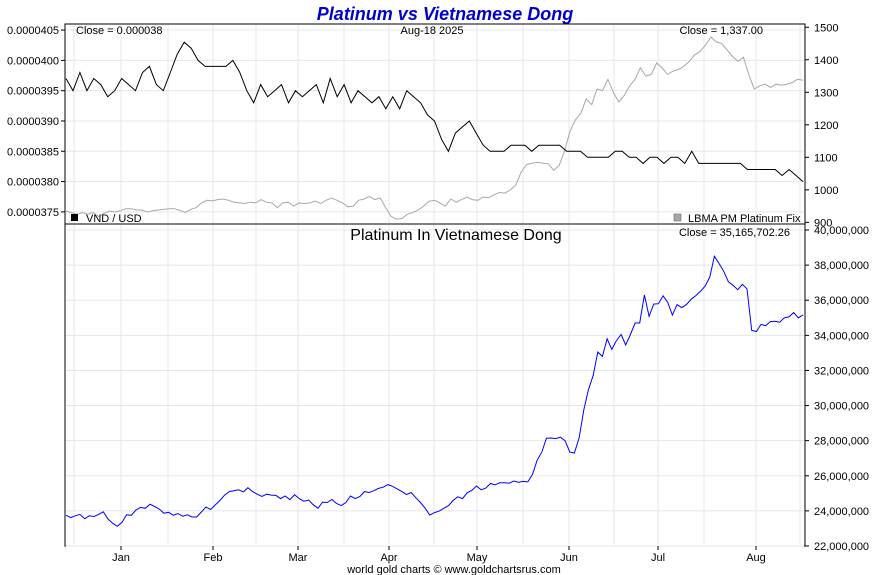 Image resolution: width=890 pixels, height=575 pixels. Describe the element at coordinates (677, 217) in the screenshot. I see `legend-swatch-platinum` at that location.